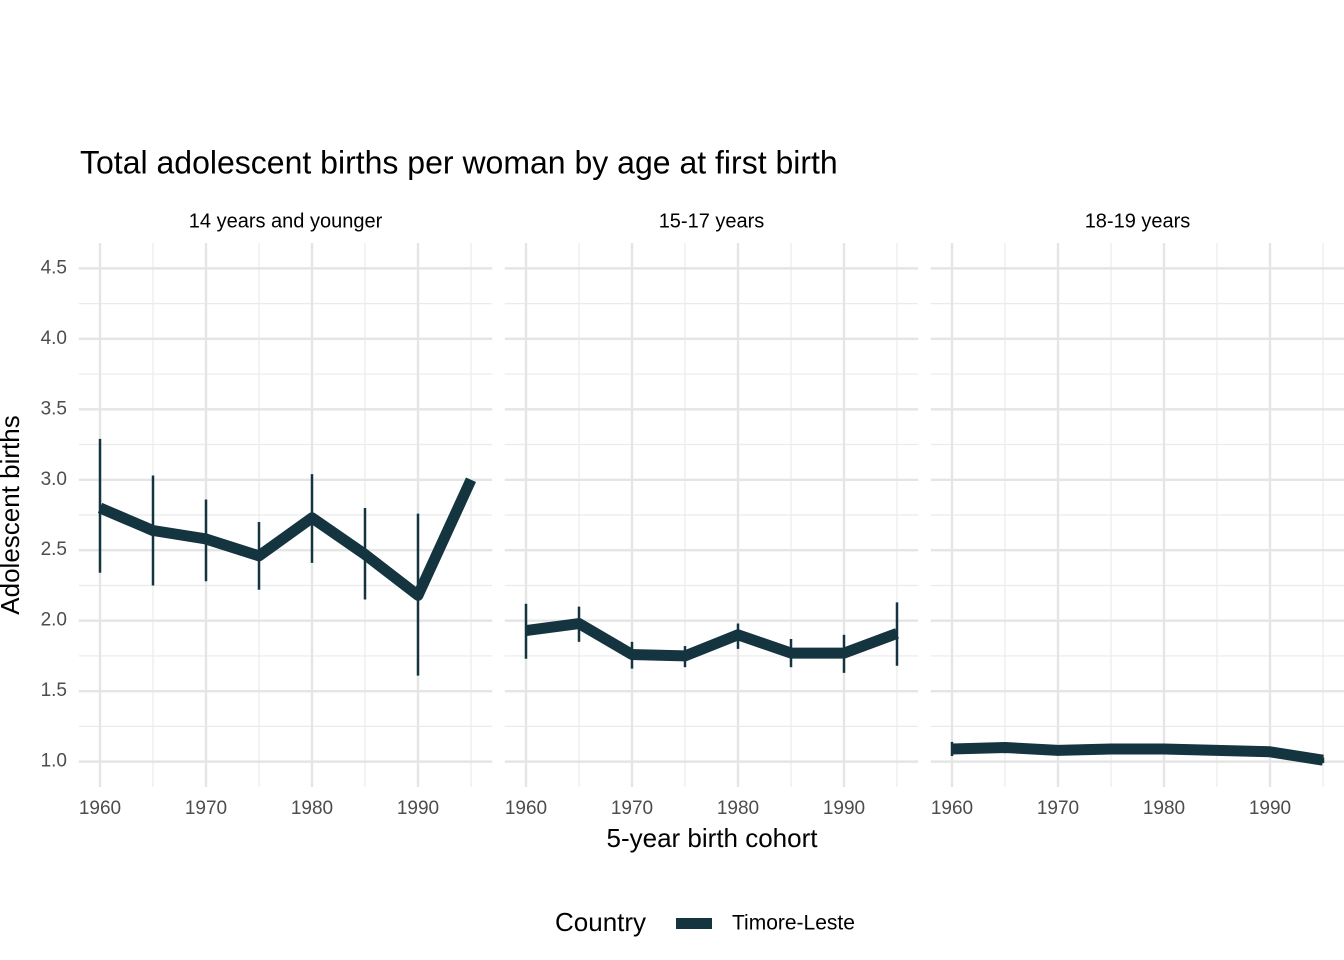 The image size is (1344, 960). What do you see at coordinates (54, 338) in the screenshot?
I see `y-tick-label: 4.0` at bounding box center [54, 338].